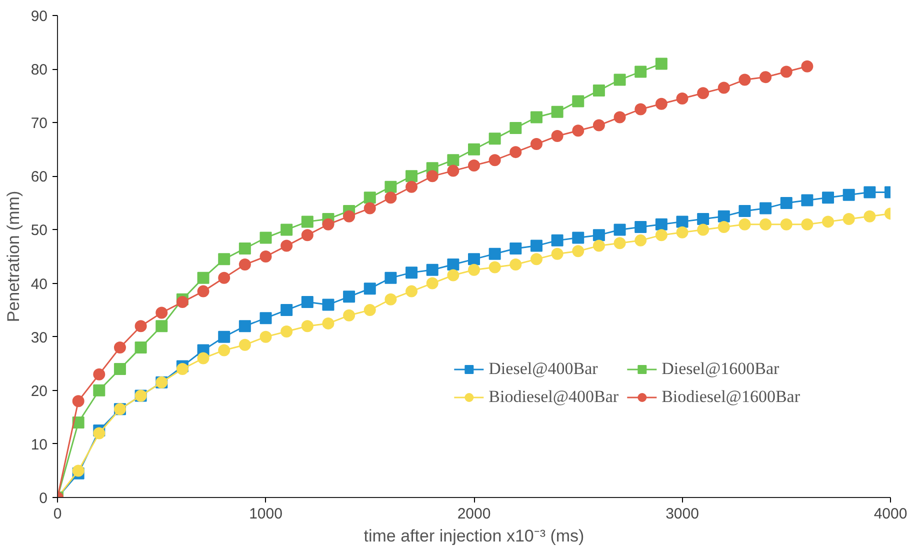 This screenshot has height=551, width=919. What do you see at coordinates (39, 445) in the screenshot?
I see `y-tick-label: 10` at bounding box center [39, 445].